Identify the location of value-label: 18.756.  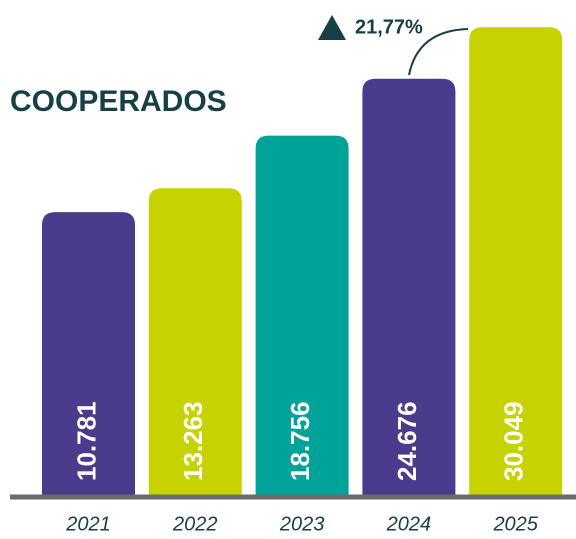
(300, 441).